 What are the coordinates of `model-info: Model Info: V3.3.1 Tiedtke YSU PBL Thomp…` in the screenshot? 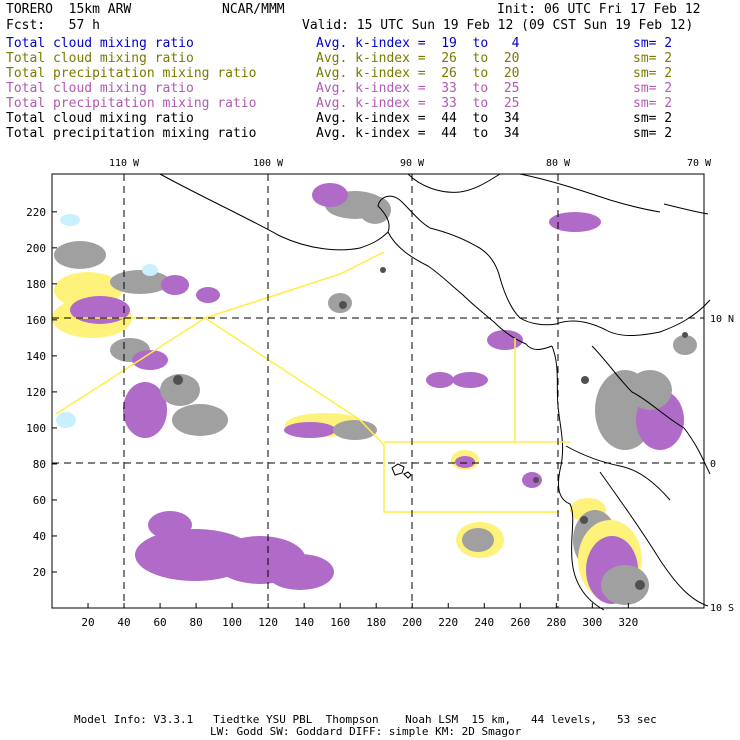 It's located at (365, 719).